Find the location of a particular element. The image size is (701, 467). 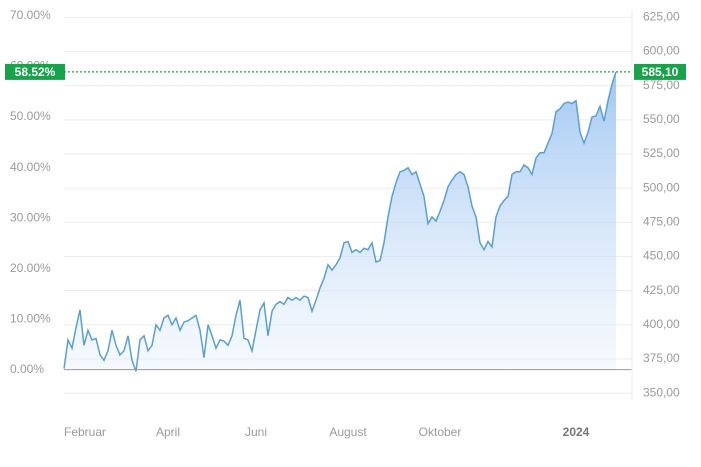

y-tick-label: 50.00% is located at coordinates (30, 116).